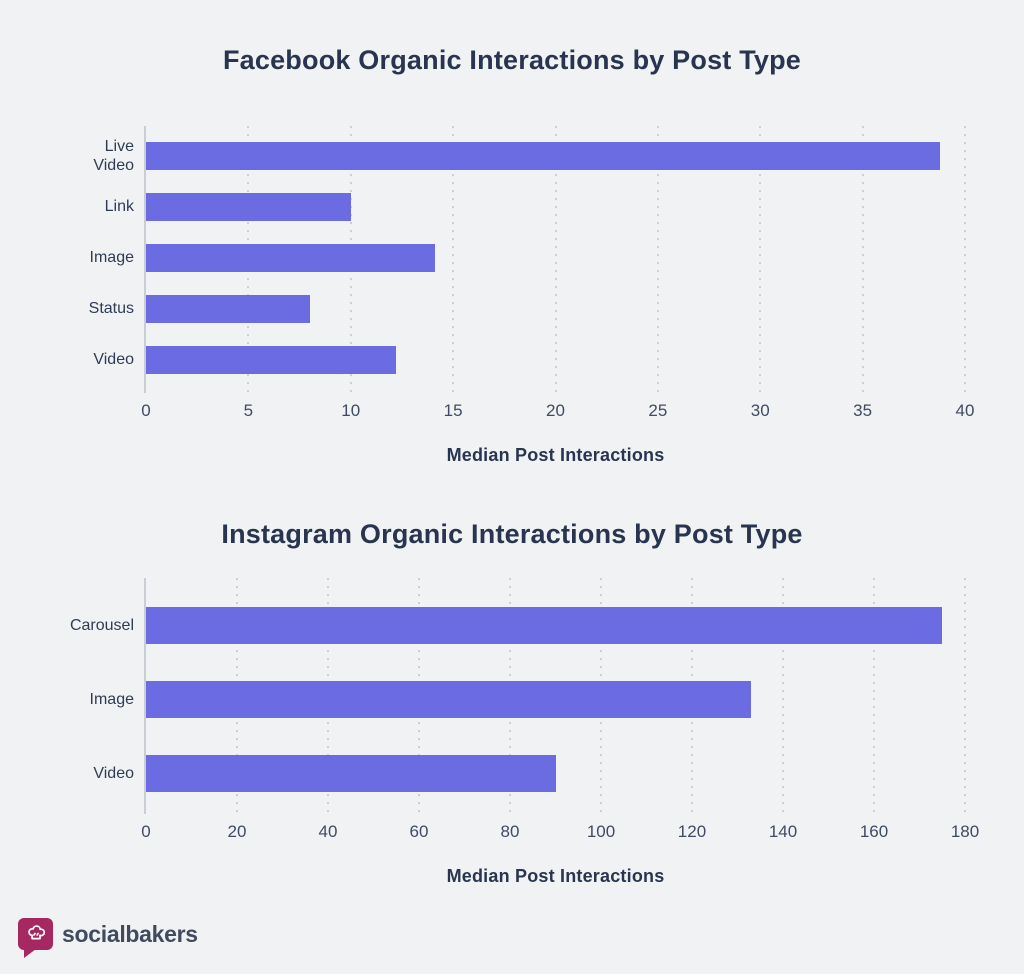 The image size is (1024, 974). I want to click on brand-logo: socialbakers, so click(108, 938).